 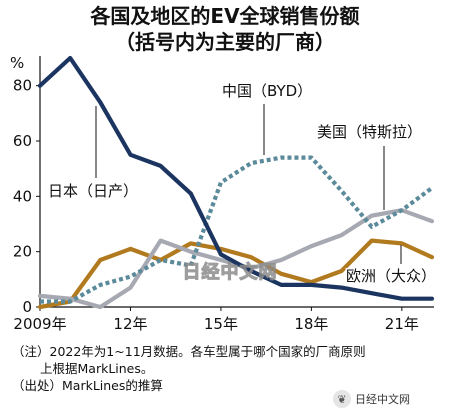 I want to click on series-label-1: 中国（BYD）, so click(x=267, y=91).